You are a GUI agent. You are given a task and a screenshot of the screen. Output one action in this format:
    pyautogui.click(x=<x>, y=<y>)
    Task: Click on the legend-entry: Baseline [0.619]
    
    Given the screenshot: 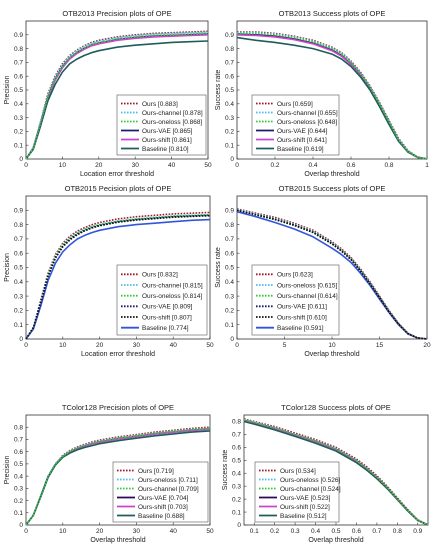 What is the action you would take?
    pyautogui.click(x=300, y=149)
    